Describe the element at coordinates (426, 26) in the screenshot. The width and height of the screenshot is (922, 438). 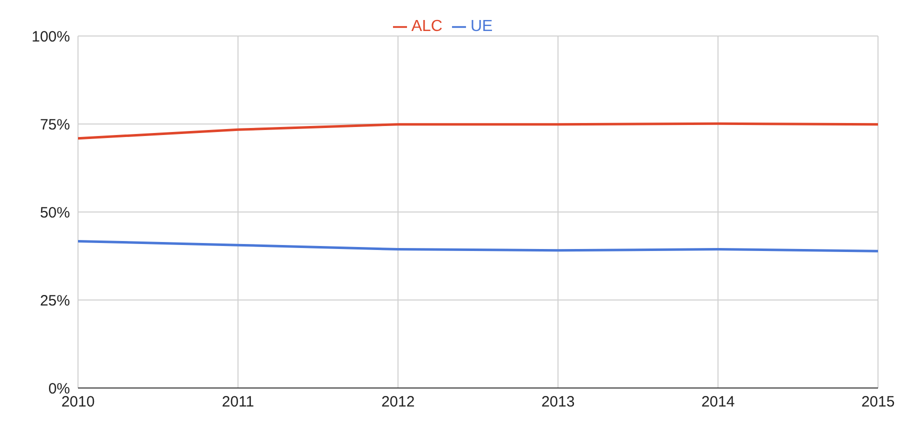
I see `legend-label: ALC` at that location.